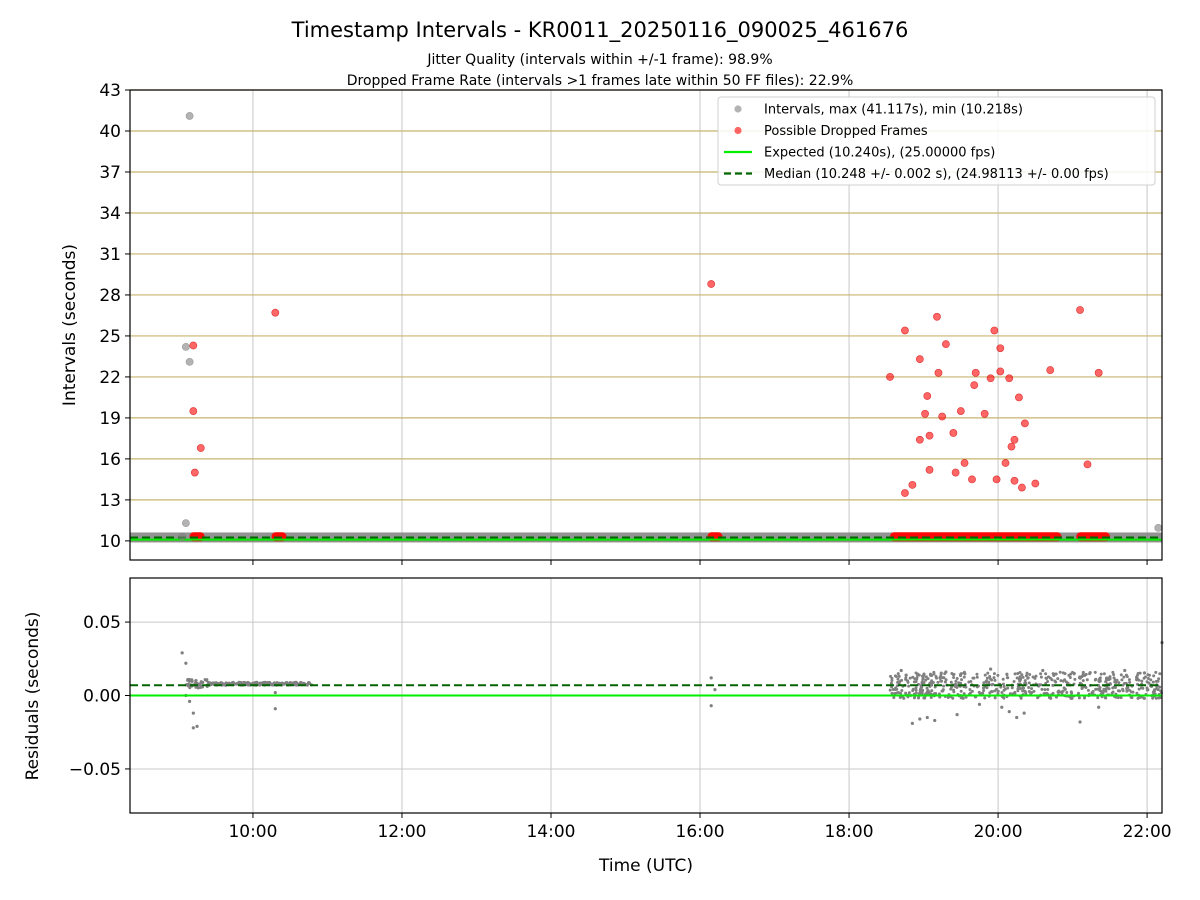 This screenshot has height=900, width=1200. Describe the element at coordinates (936, 141) in the screenshot. I see `legend-box` at that location.